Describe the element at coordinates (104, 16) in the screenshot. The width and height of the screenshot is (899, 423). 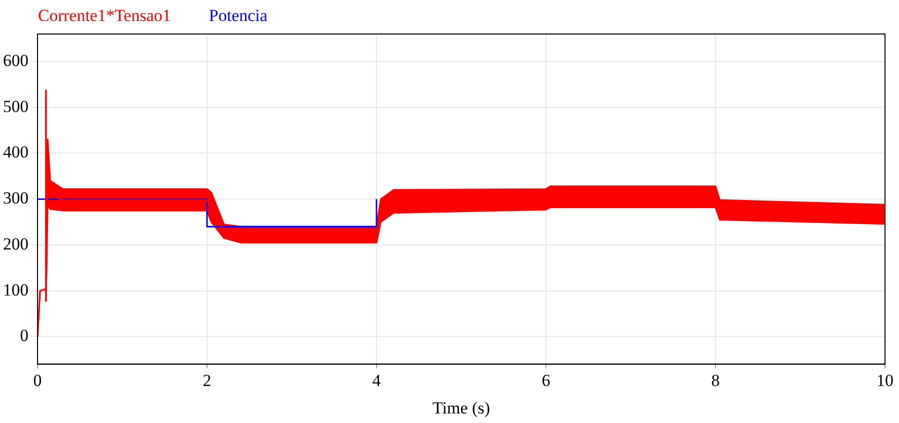
I see `text: Corrente1*Tensao1` at that location.